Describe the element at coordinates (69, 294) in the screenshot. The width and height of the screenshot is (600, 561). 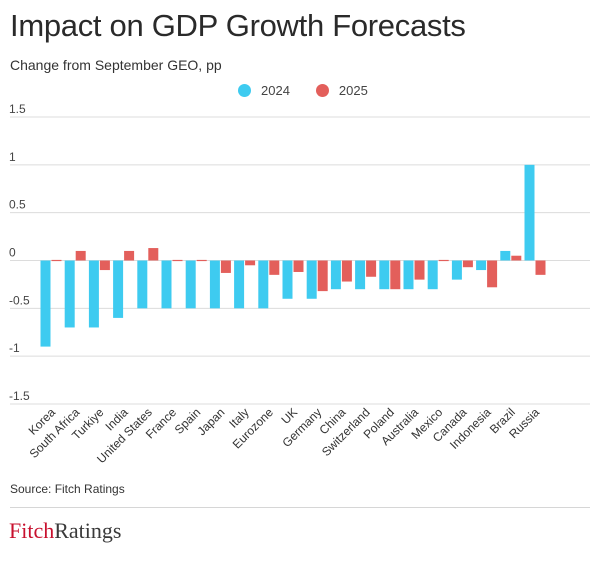
I see `bar-2024-south-africa` at that location.